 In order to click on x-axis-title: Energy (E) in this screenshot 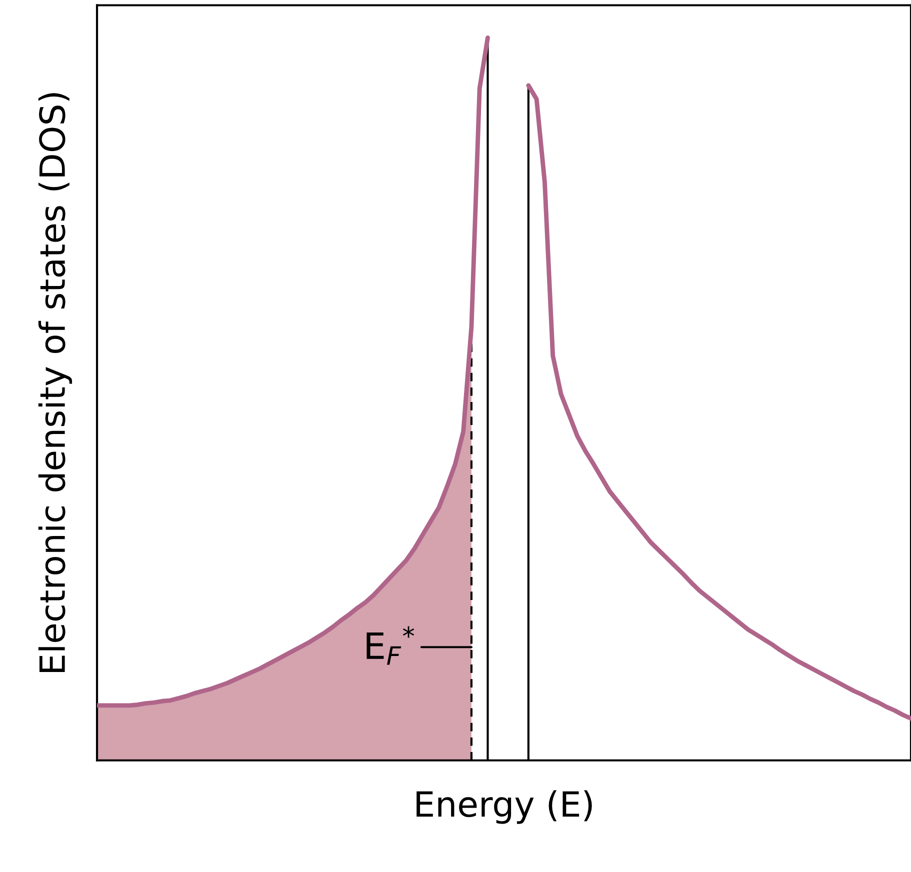, I will do `click(504, 807)`.